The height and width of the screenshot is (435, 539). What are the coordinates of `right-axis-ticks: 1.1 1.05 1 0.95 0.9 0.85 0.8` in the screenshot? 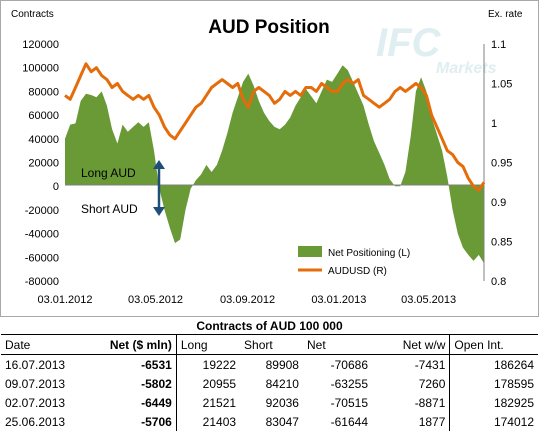 It's located at (501, 163).